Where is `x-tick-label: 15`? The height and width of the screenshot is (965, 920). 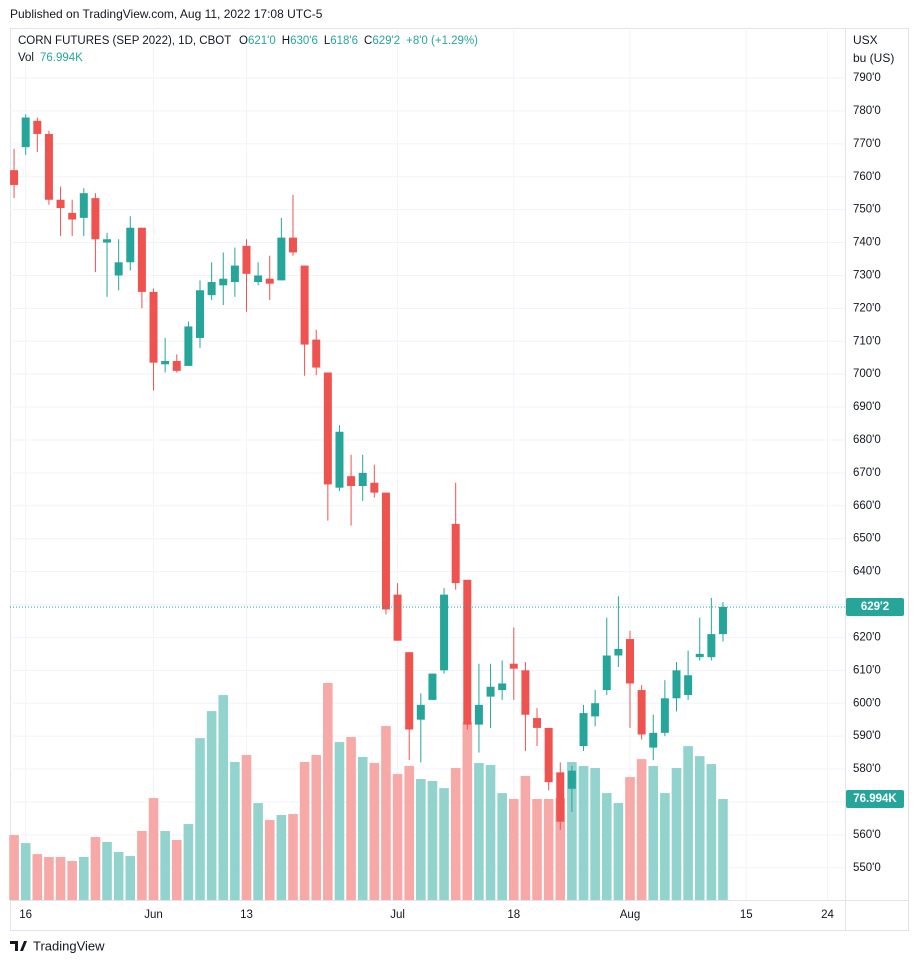
x-tick-label: 15 is located at coordinates (746, 915).